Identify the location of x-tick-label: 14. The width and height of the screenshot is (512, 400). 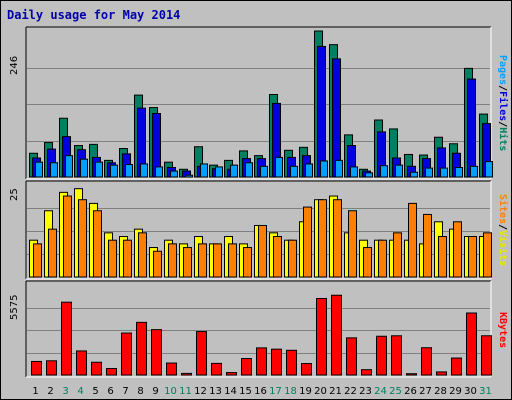
(230, 391).